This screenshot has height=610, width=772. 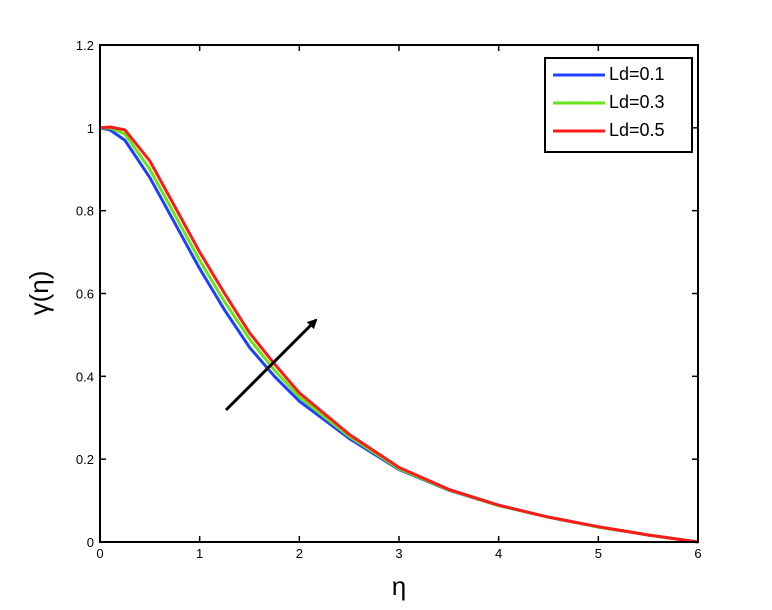 What do you see at coordinates (90, 128) in the screenshot?
I see `y-tick-label: 1` at bounding box center [90, 128].